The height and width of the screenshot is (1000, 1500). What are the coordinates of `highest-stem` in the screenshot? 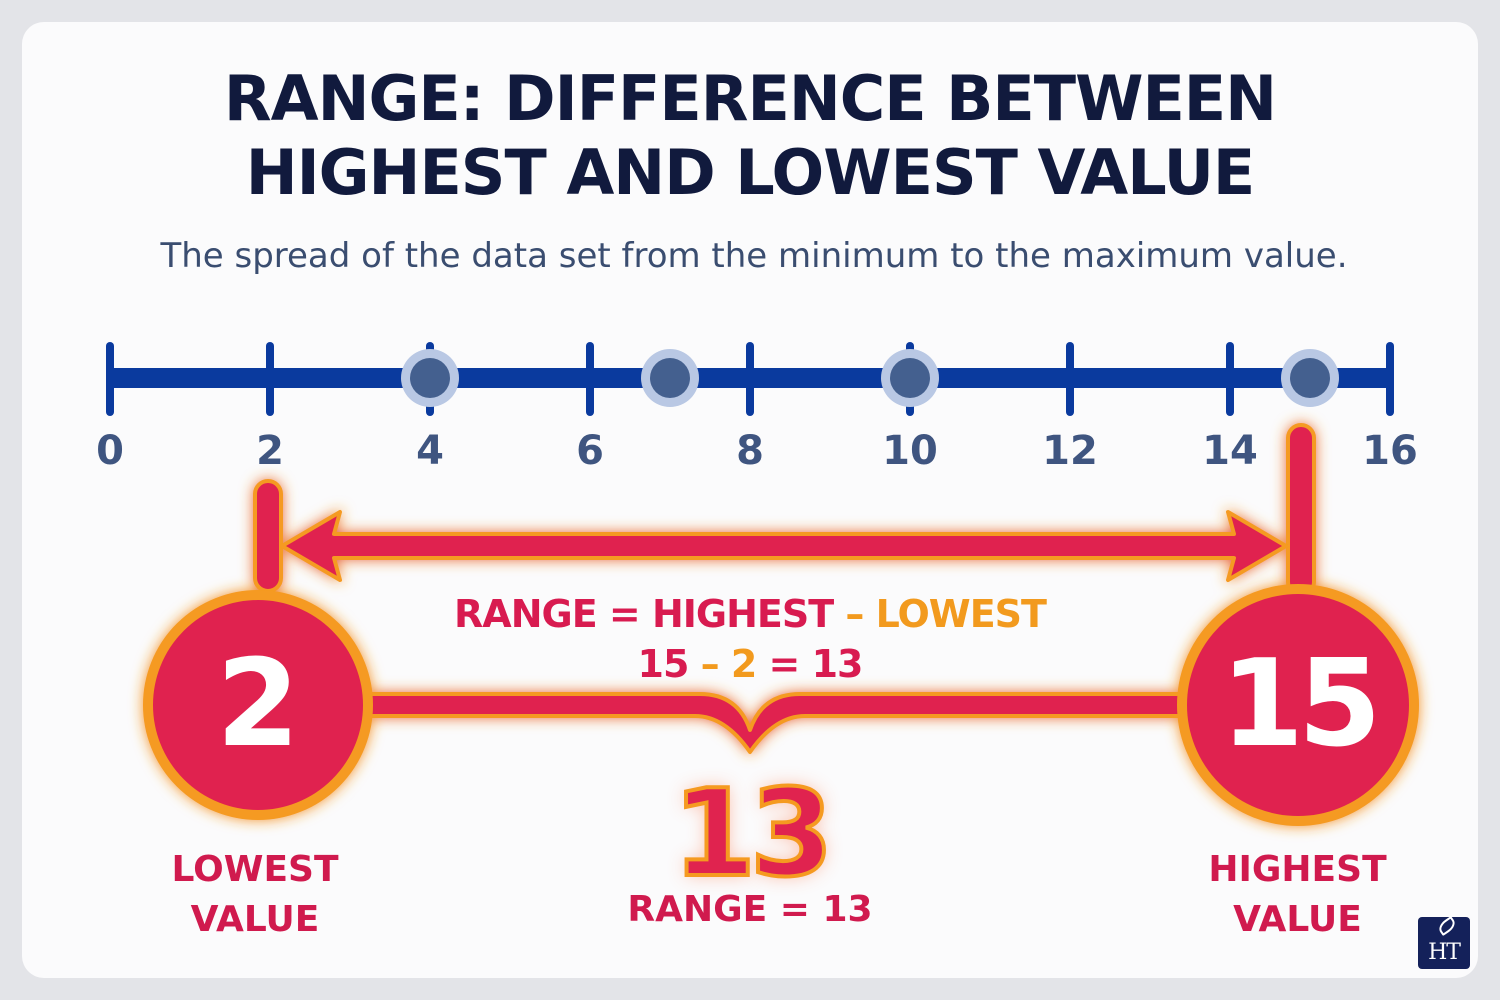 It's located at (1301, 510).